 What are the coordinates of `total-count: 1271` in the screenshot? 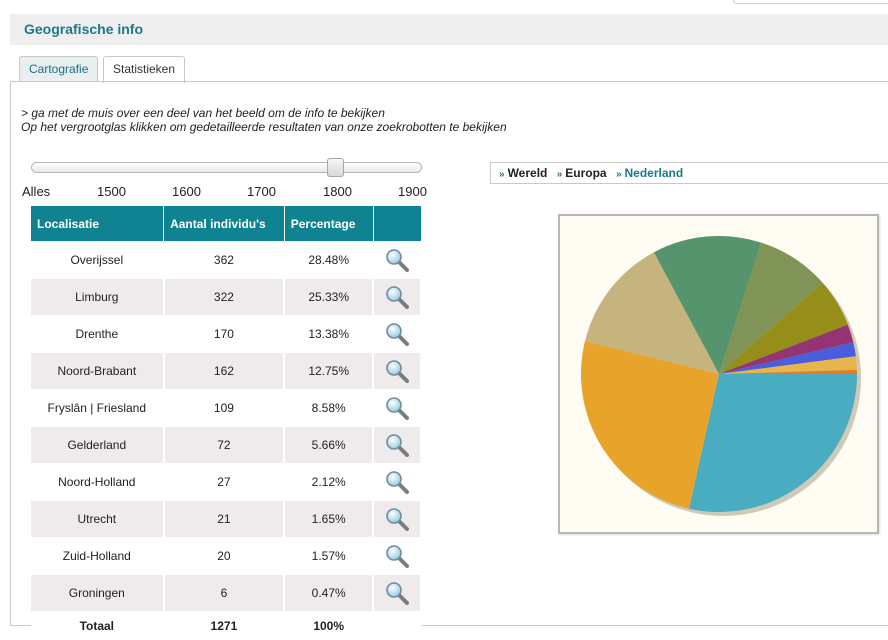 It's located at (224, 626).